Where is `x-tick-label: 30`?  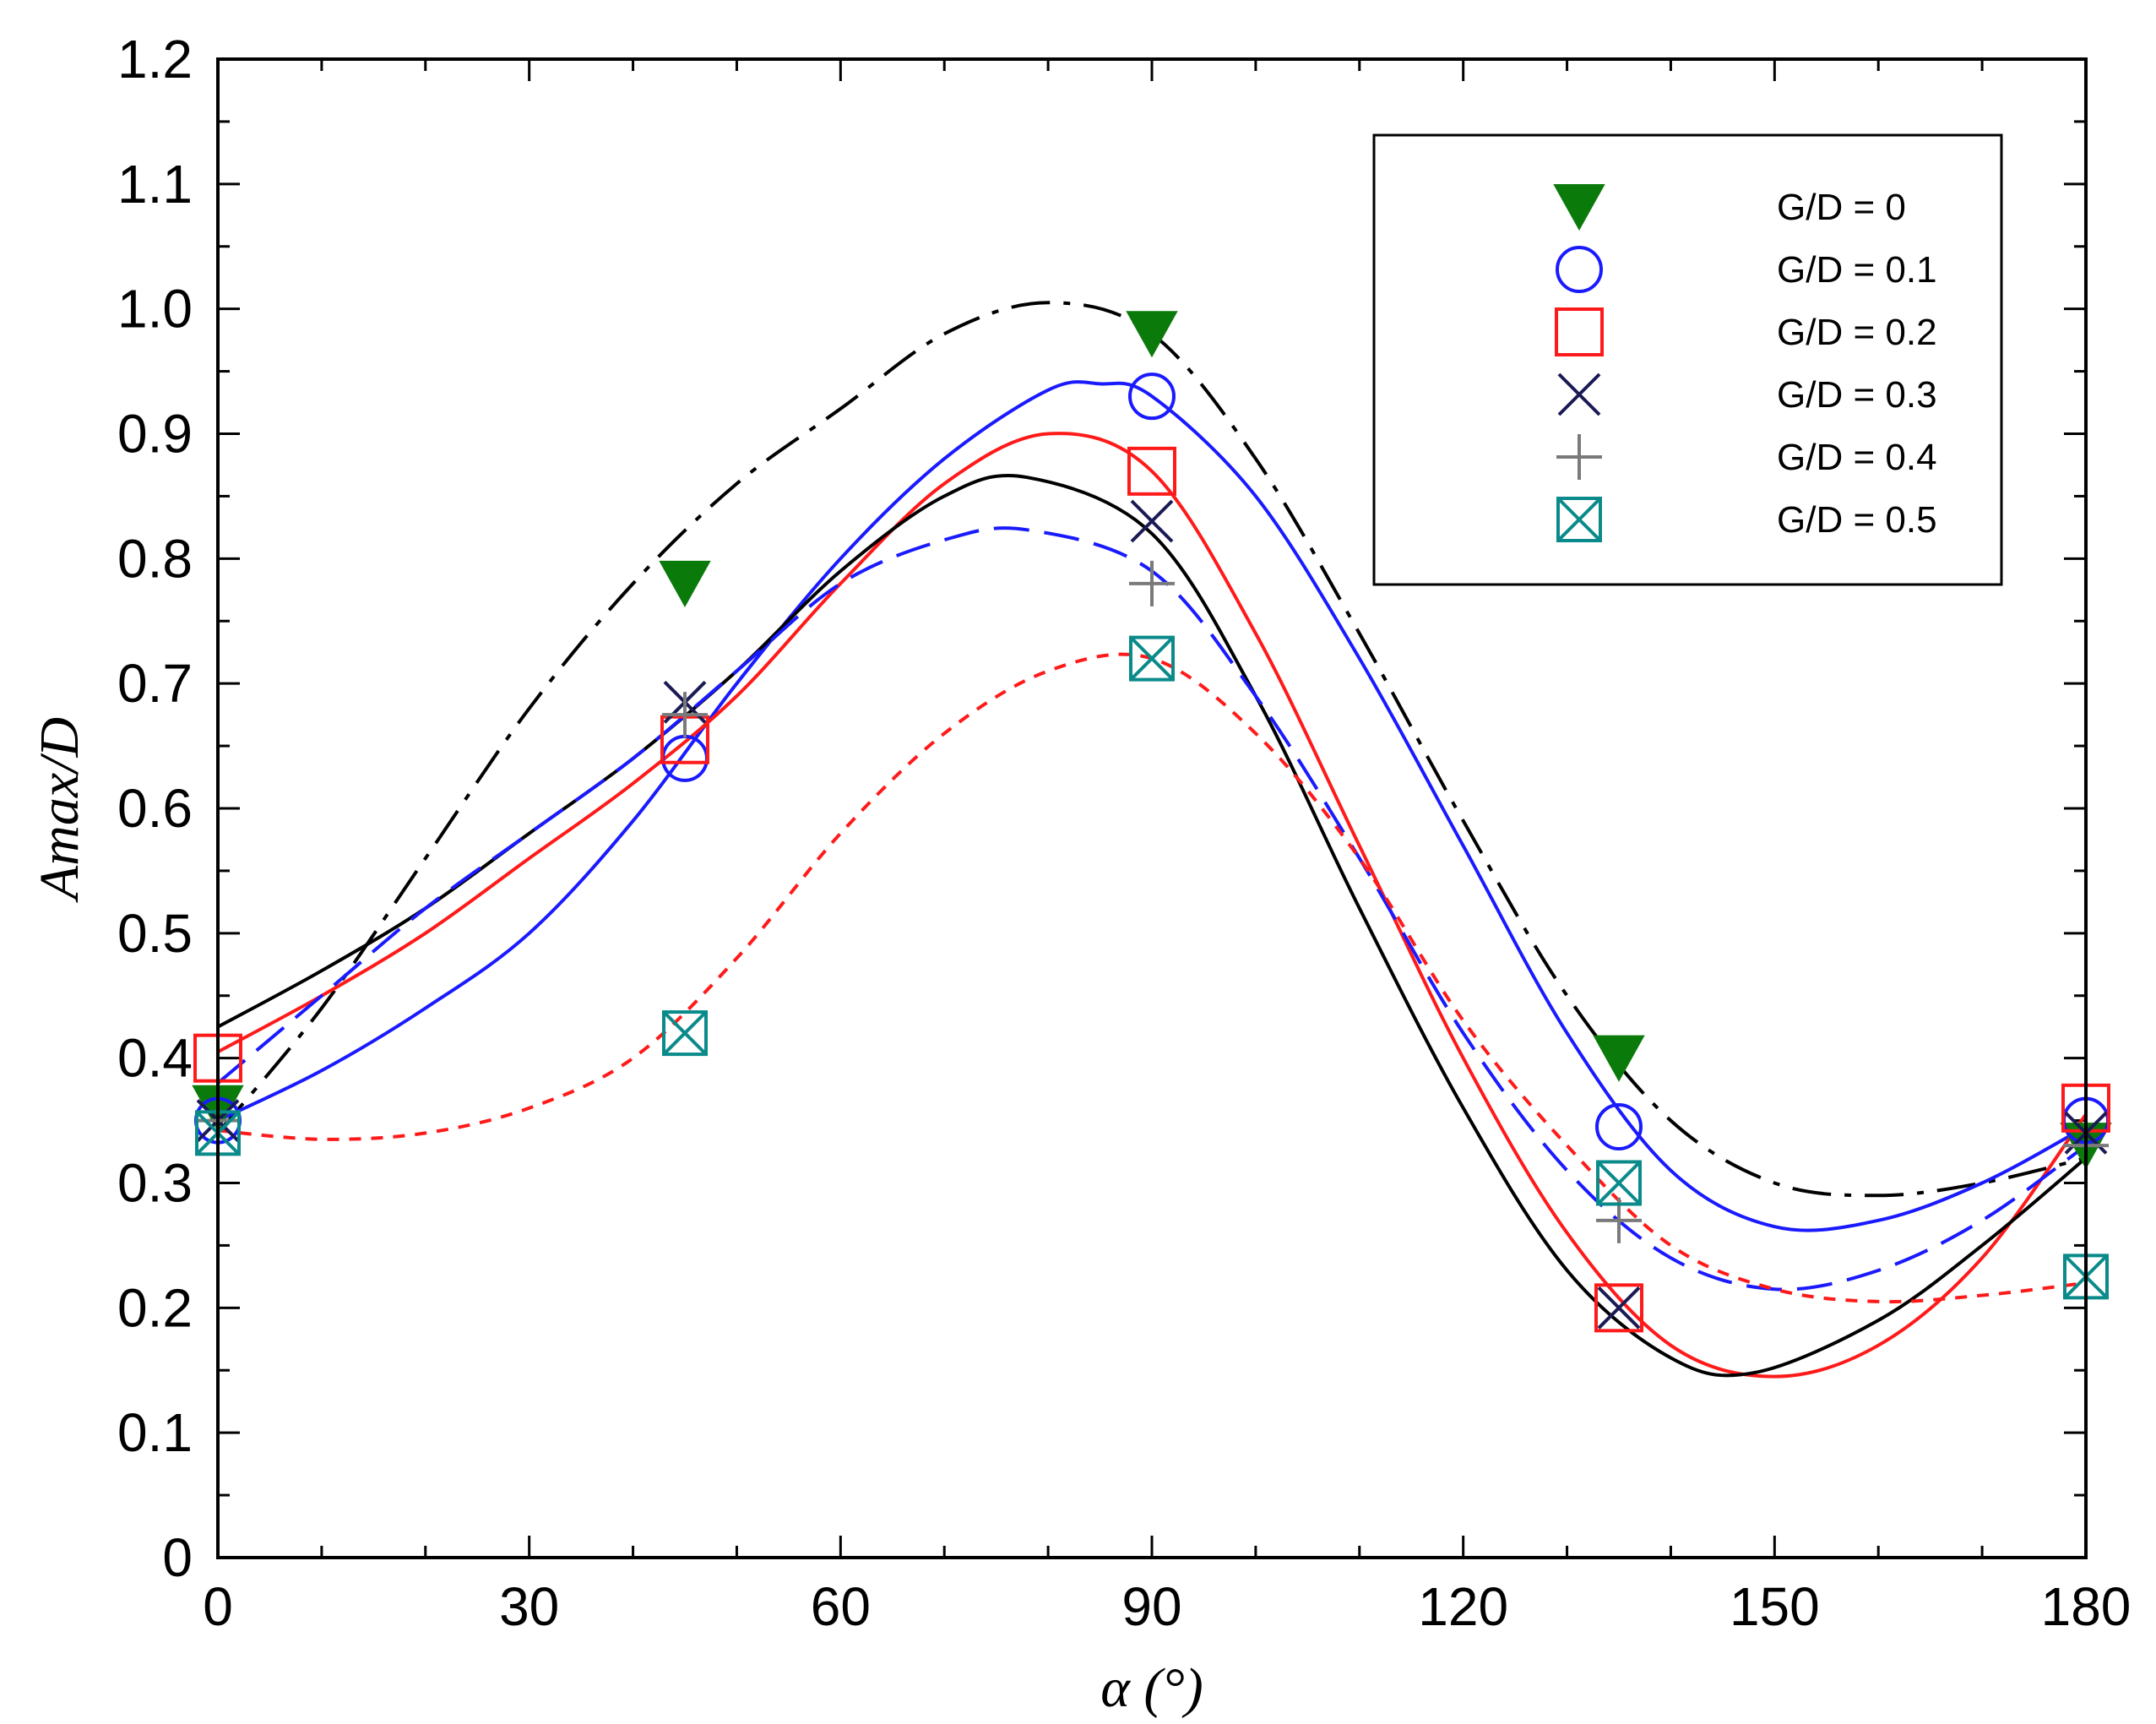 x-tick-label: 30 is located at coordinates (529, 1606).